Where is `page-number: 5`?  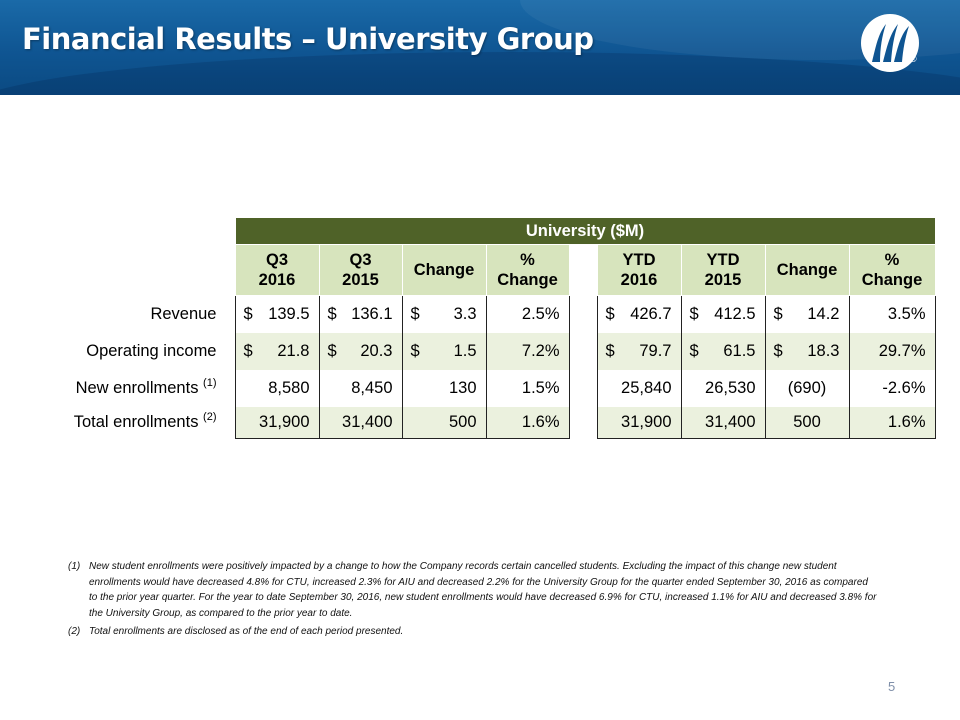
page-number: 5 is located at coordinates (892, 686).